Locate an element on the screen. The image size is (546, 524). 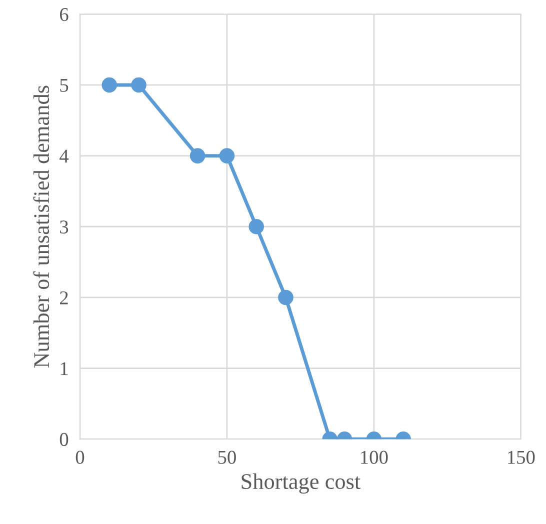
x-tick-label: 0 is located at coordinates (80, 457).